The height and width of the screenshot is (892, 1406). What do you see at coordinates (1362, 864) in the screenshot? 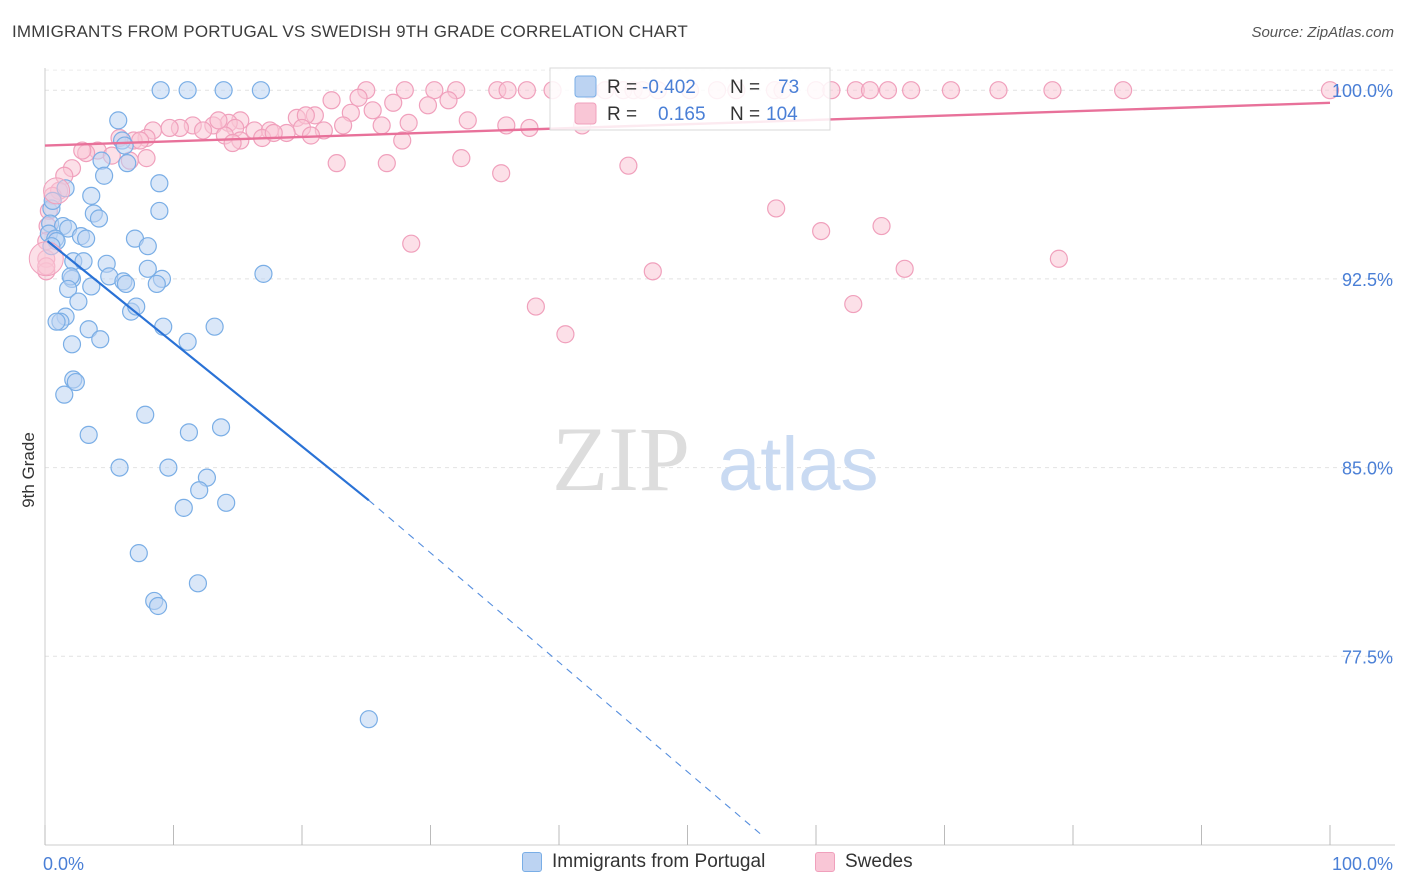
I see `x-tick-label: 100.0%` at bounding box center [1362, 864].